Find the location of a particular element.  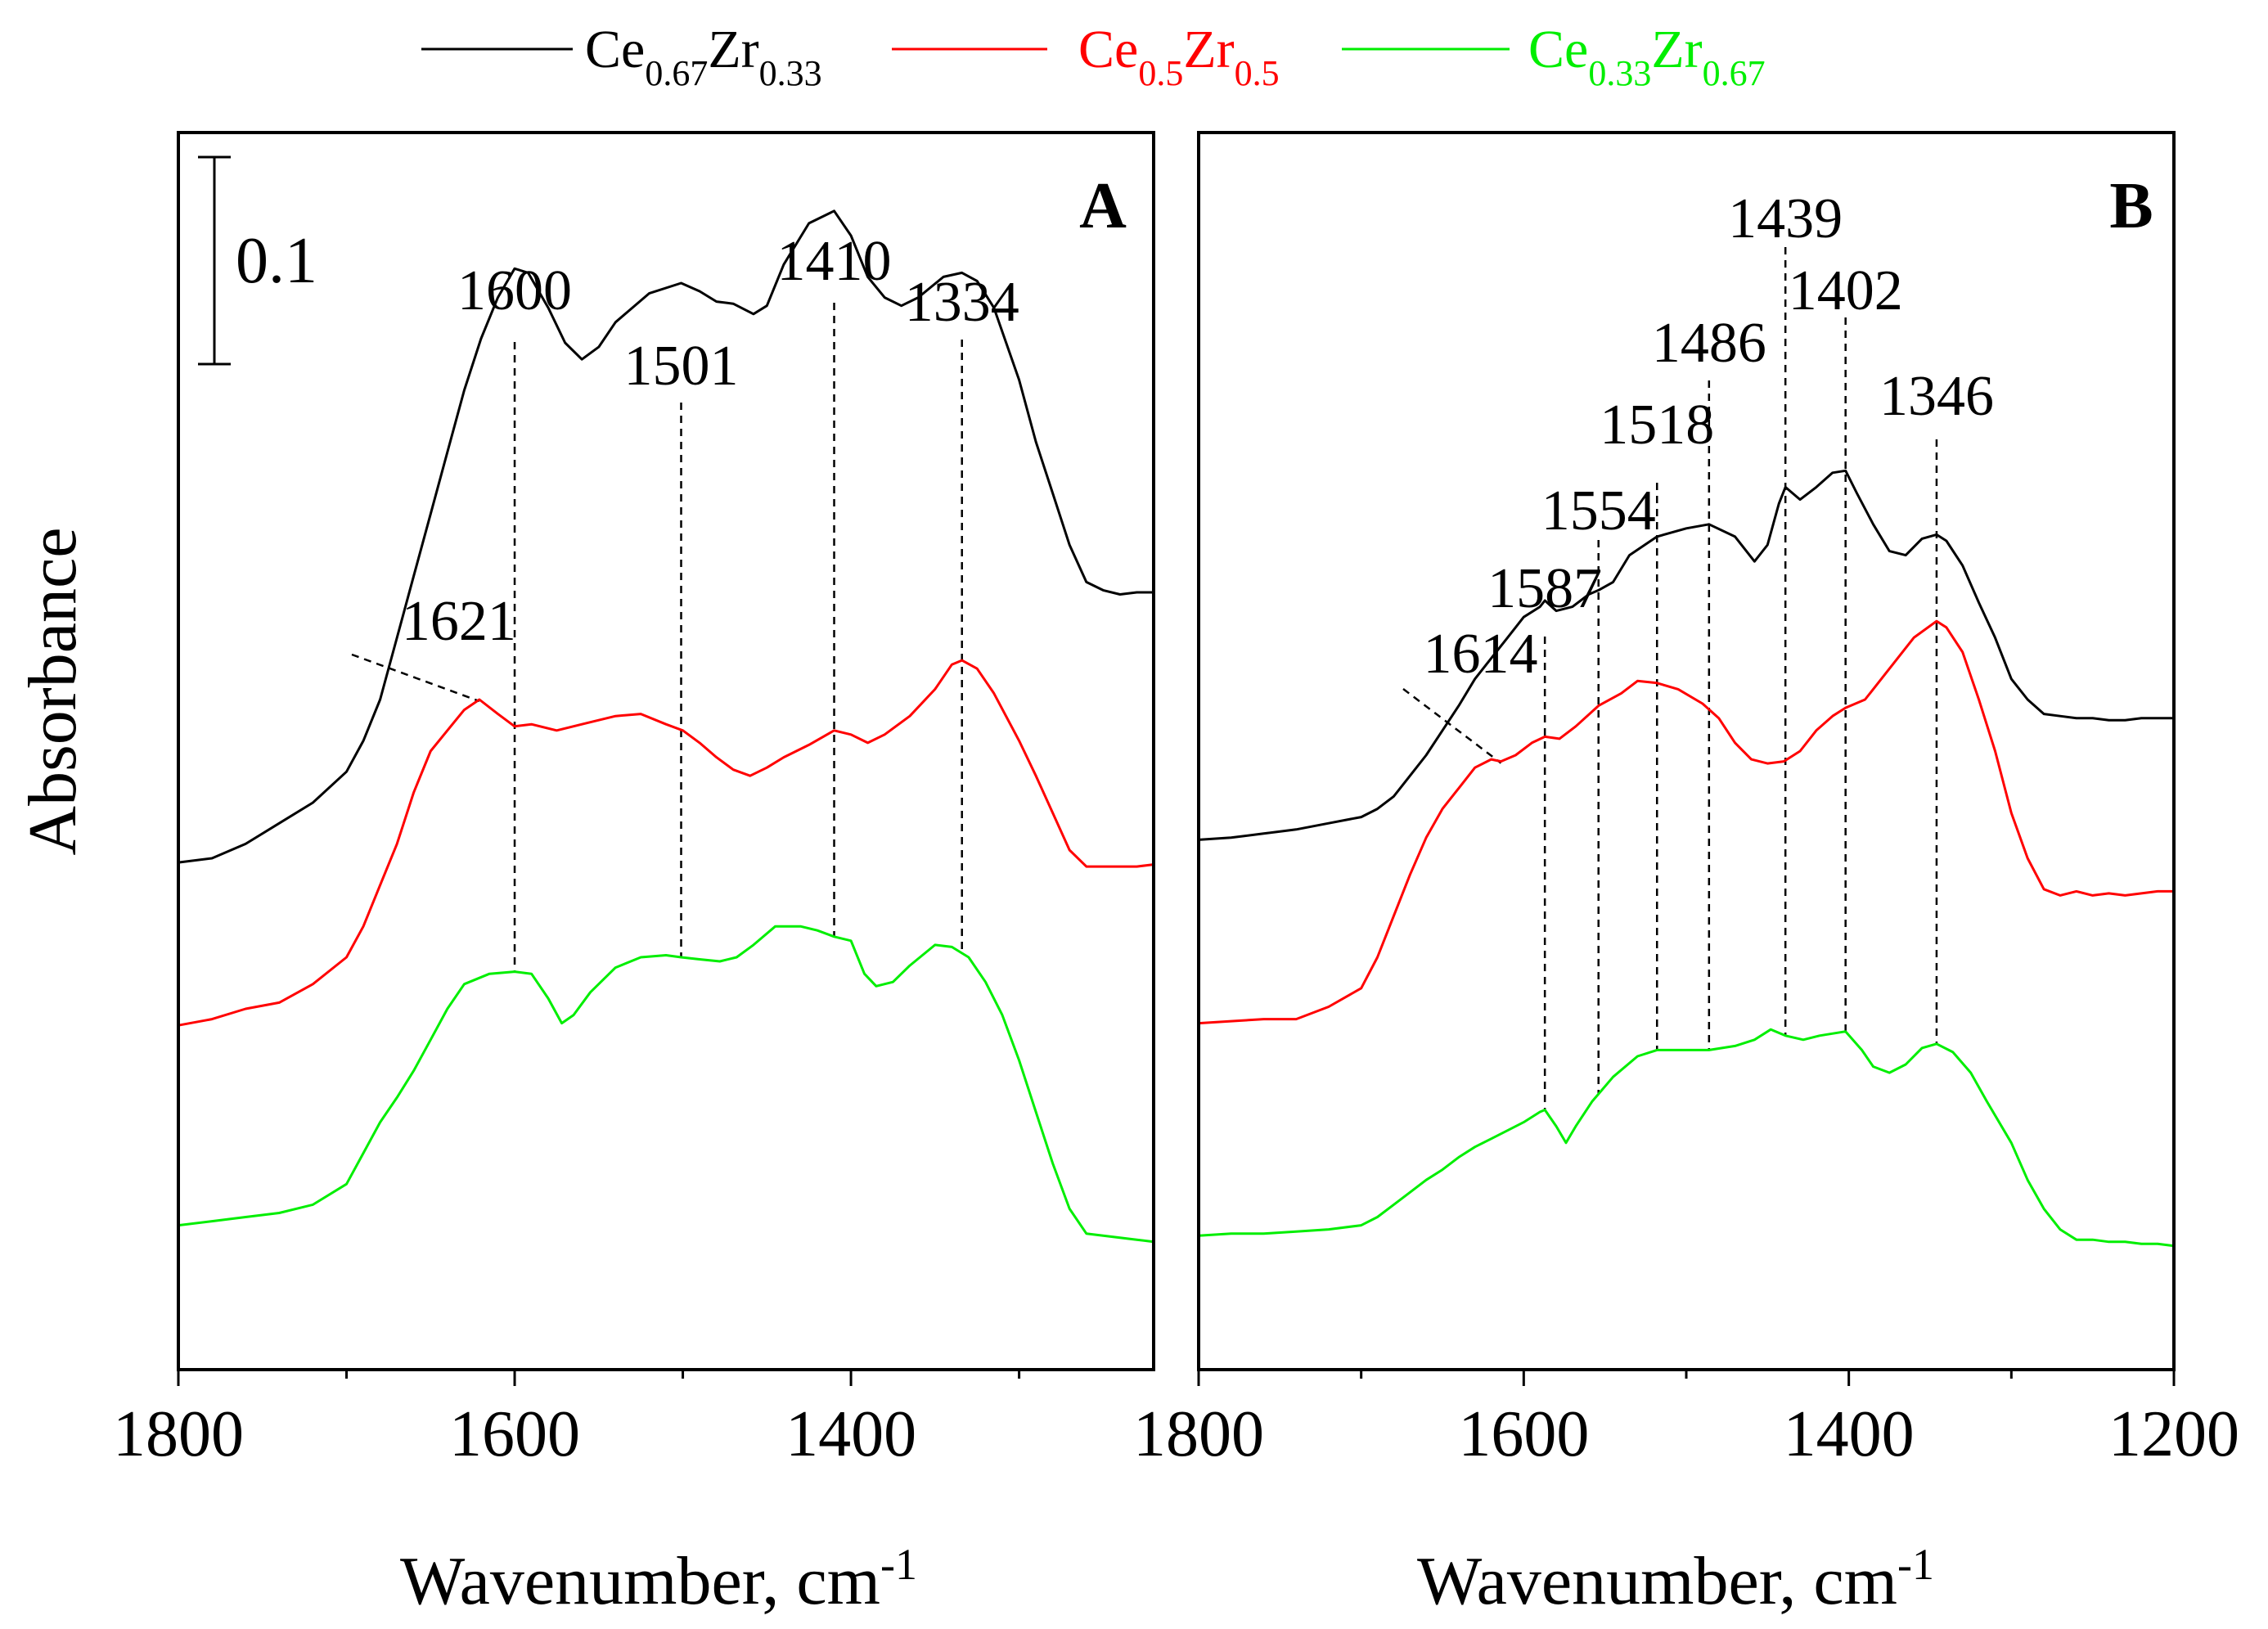

legend-entry-1: Ce0.67Zr0.33 is located at coordinates (622, 57).